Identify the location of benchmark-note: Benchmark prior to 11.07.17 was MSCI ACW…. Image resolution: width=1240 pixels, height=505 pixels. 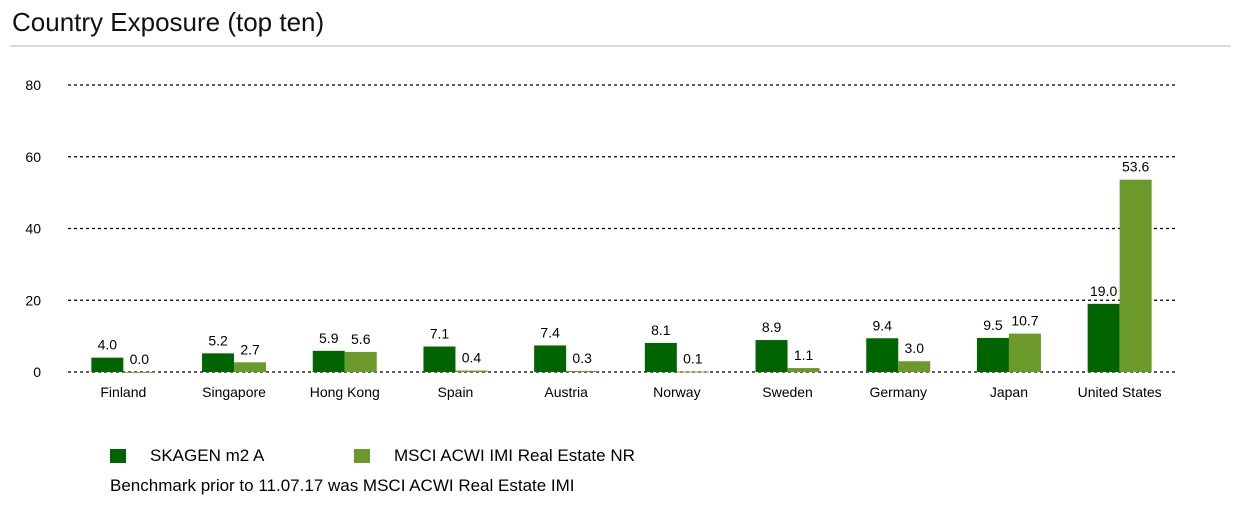
(342, 485).